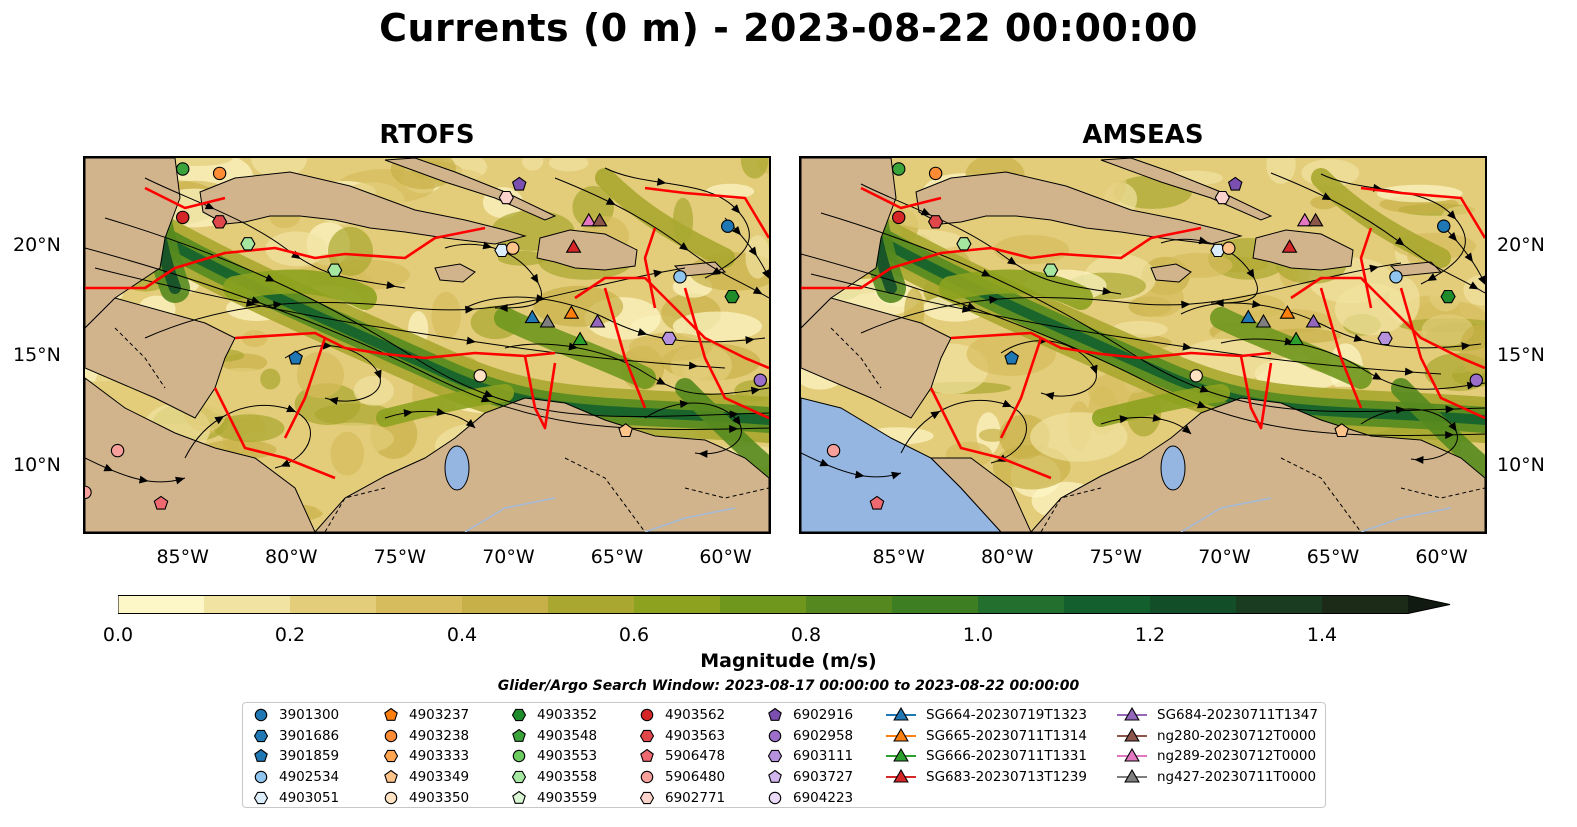  Describe the element at coordinates (823, 715) in the screenshot. I see `legend-label: 6902916` at that location.